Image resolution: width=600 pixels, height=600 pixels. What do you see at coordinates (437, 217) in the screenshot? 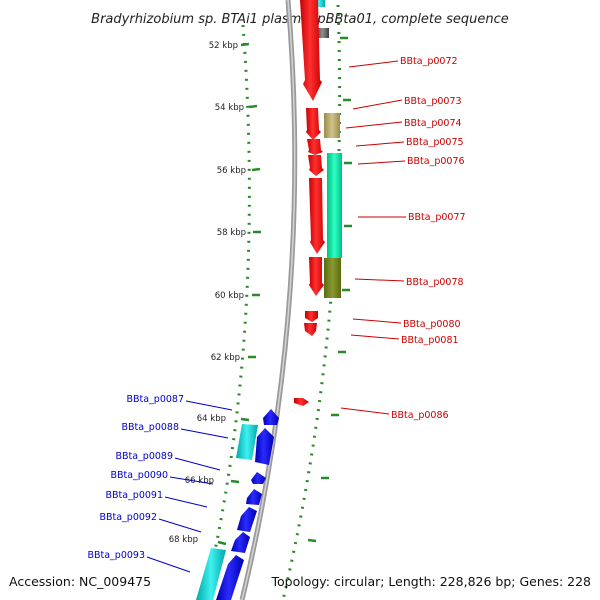
I see `gene-label-bbta-p0077: BBta_p0077` at bounding box center [437, 217].